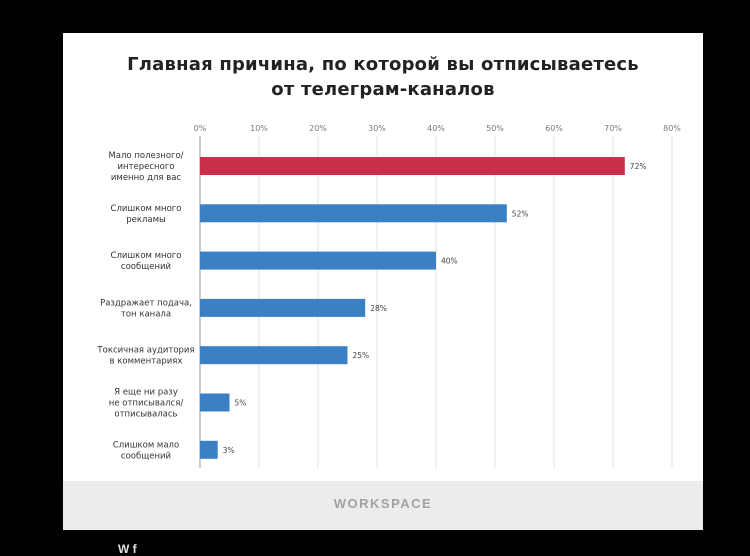  I want to click on brand-logo: WORKSPACE, so click(383, 503).